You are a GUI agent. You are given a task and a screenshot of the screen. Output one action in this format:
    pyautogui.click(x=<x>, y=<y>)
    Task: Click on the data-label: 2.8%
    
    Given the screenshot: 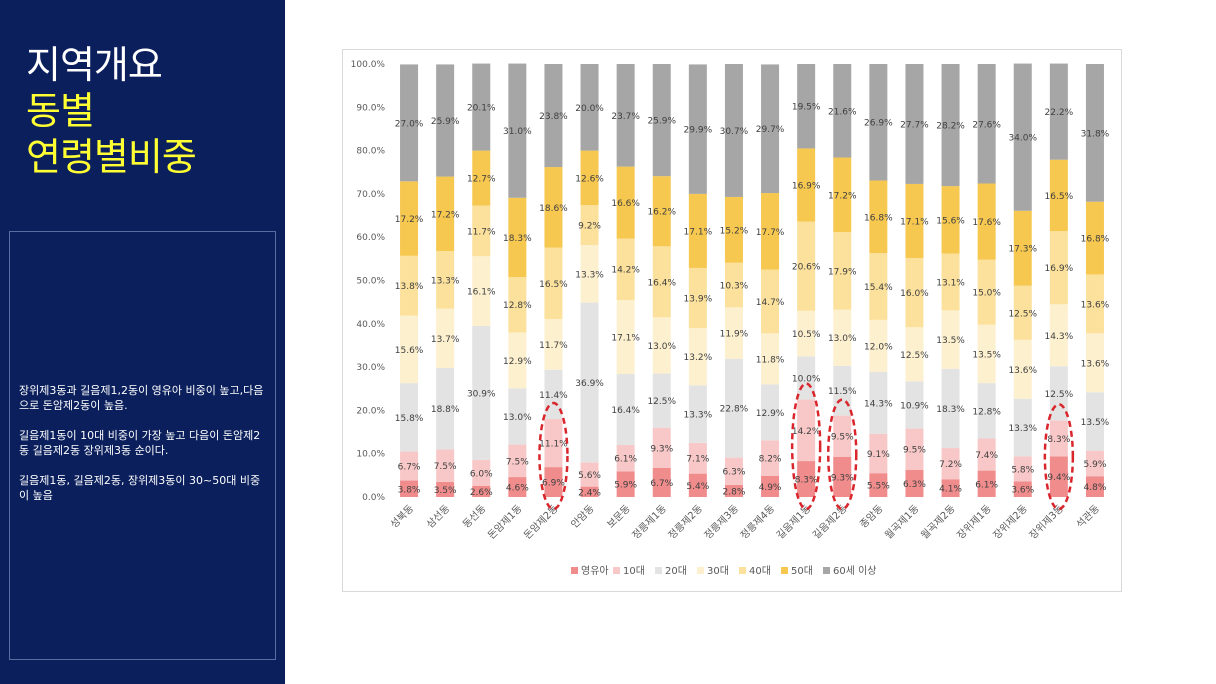 What is the action you would take?
    pyautogui.click(x=734, y=492)
    